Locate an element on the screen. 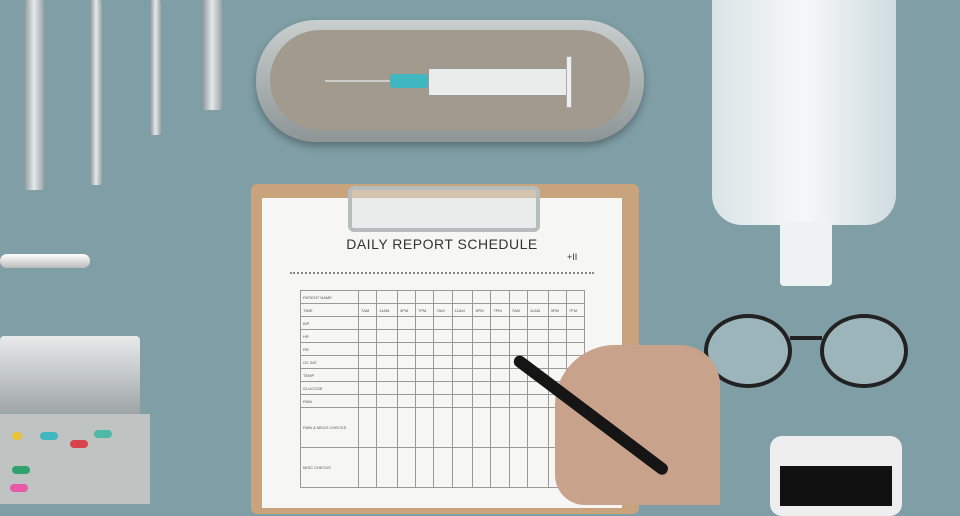  hand is located at coordinates (637, 425).